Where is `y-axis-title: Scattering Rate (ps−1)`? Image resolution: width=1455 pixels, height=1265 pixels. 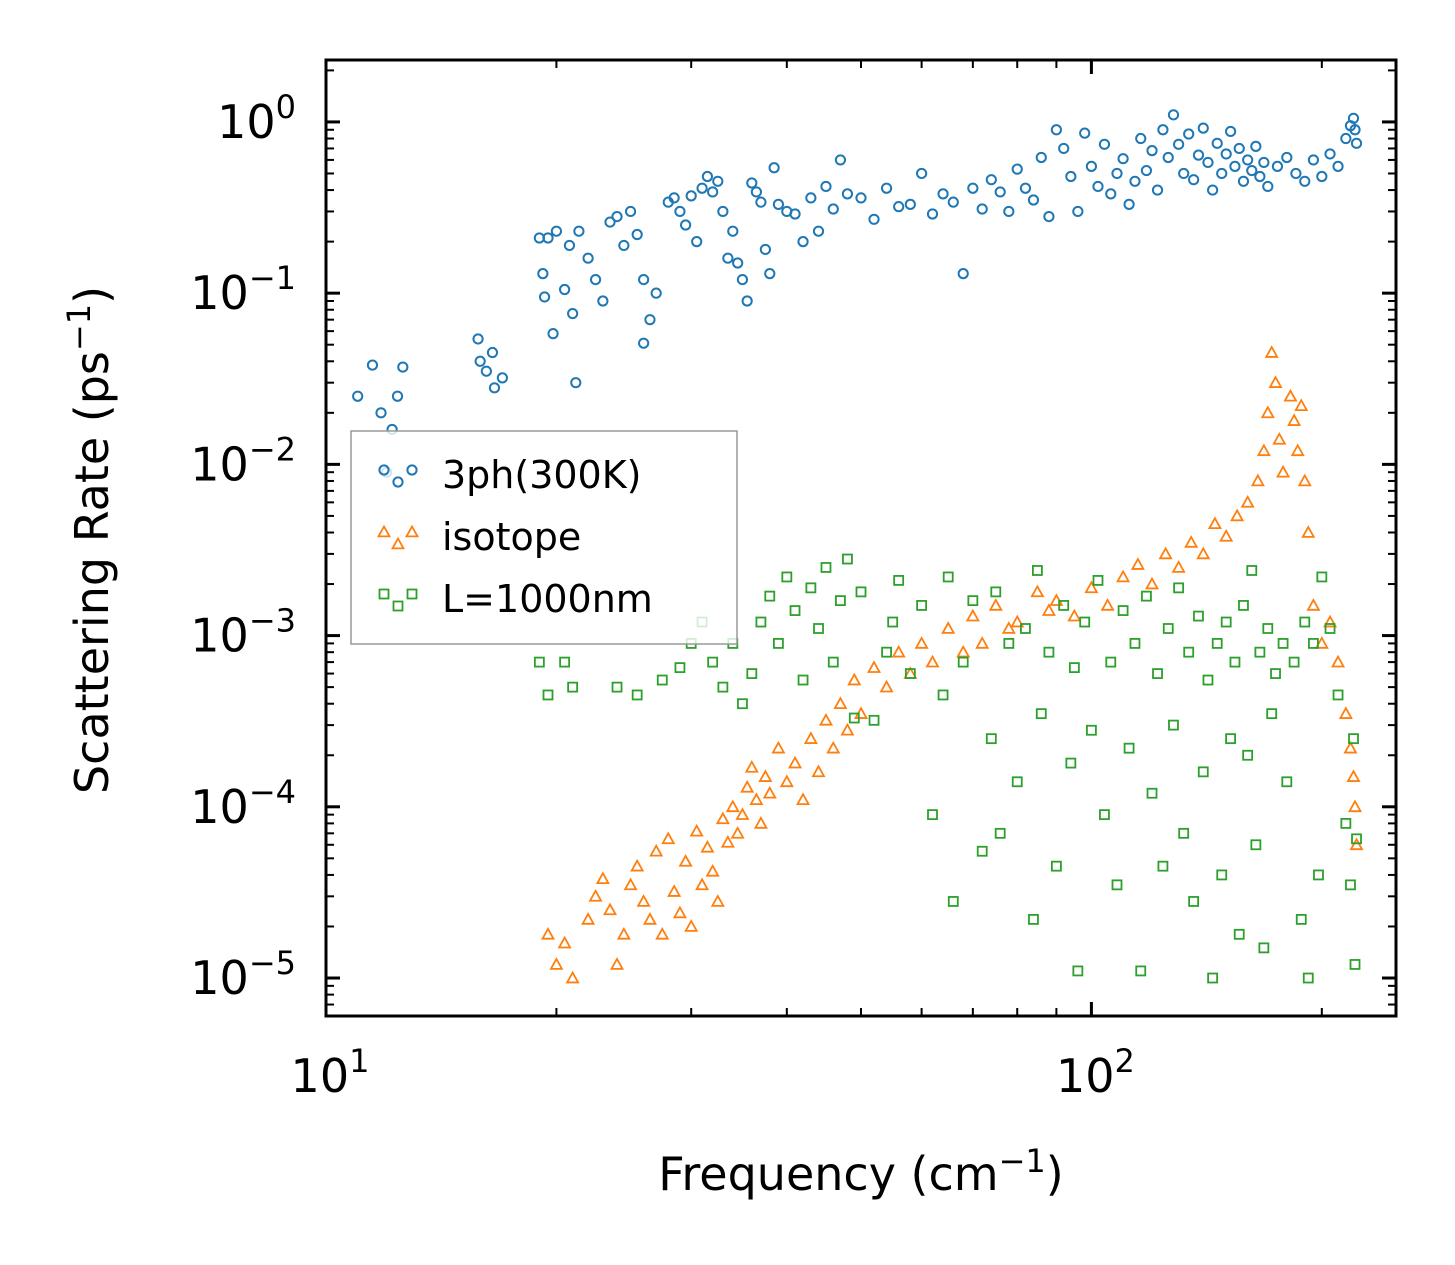 y-axis-title: Scattering Rate (ps−1) is located at coordinates (89, 540).